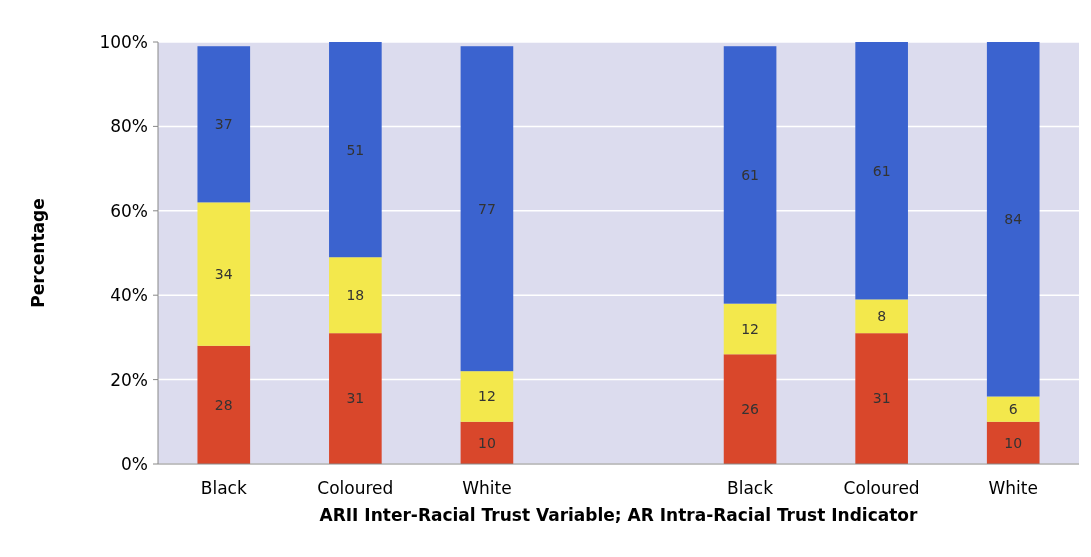 The image size is (1091, 557). What do you see at coordinates (619, 515) in the screenshot?
I see `x-axis-title: ARII Inter-Racial Trust Variable; AR Intra-Racial Trust Indicator` at bounding box center [619, 515].